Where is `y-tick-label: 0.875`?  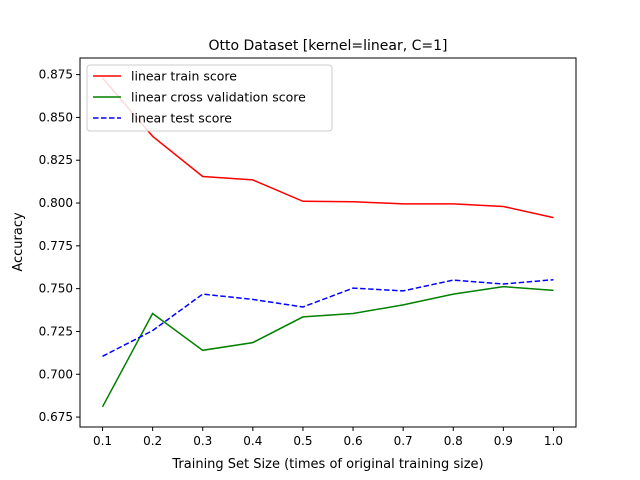 y-tick-label: 0.875 is located at coordinates (56, 75).